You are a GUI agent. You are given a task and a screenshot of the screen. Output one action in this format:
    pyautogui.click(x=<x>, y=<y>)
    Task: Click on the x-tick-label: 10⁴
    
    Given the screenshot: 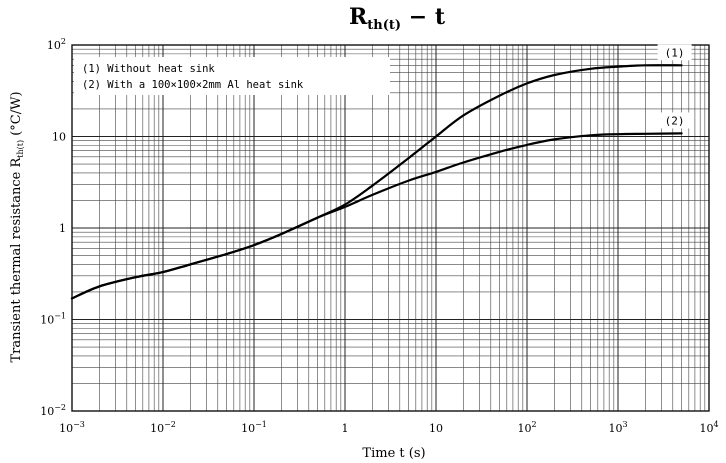 What is the action you would take?
    pyautogui.click(x=708, y=427)
    